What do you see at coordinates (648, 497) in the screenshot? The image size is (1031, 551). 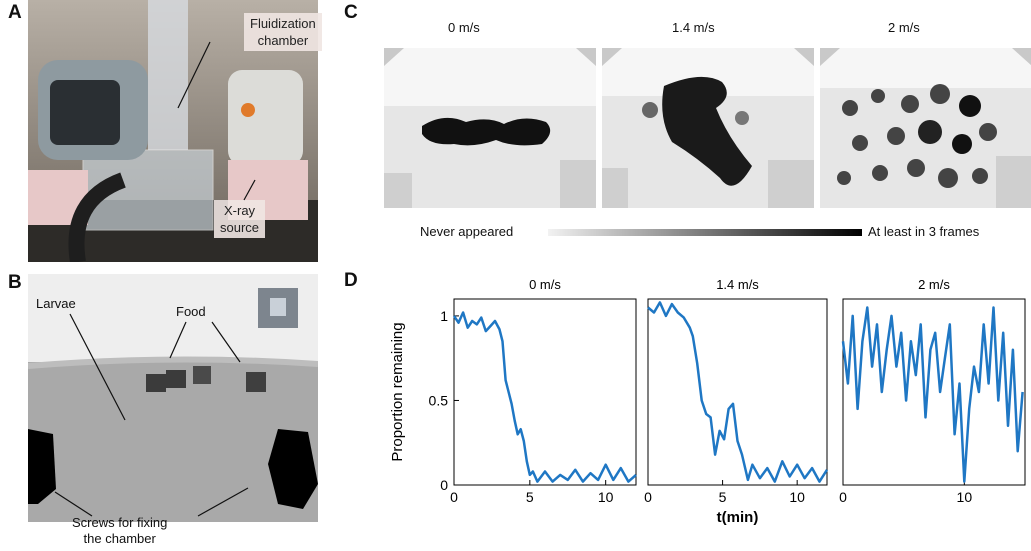 I see `chart-1-xtick-label-0: 0` at bounding box center [648, 497].